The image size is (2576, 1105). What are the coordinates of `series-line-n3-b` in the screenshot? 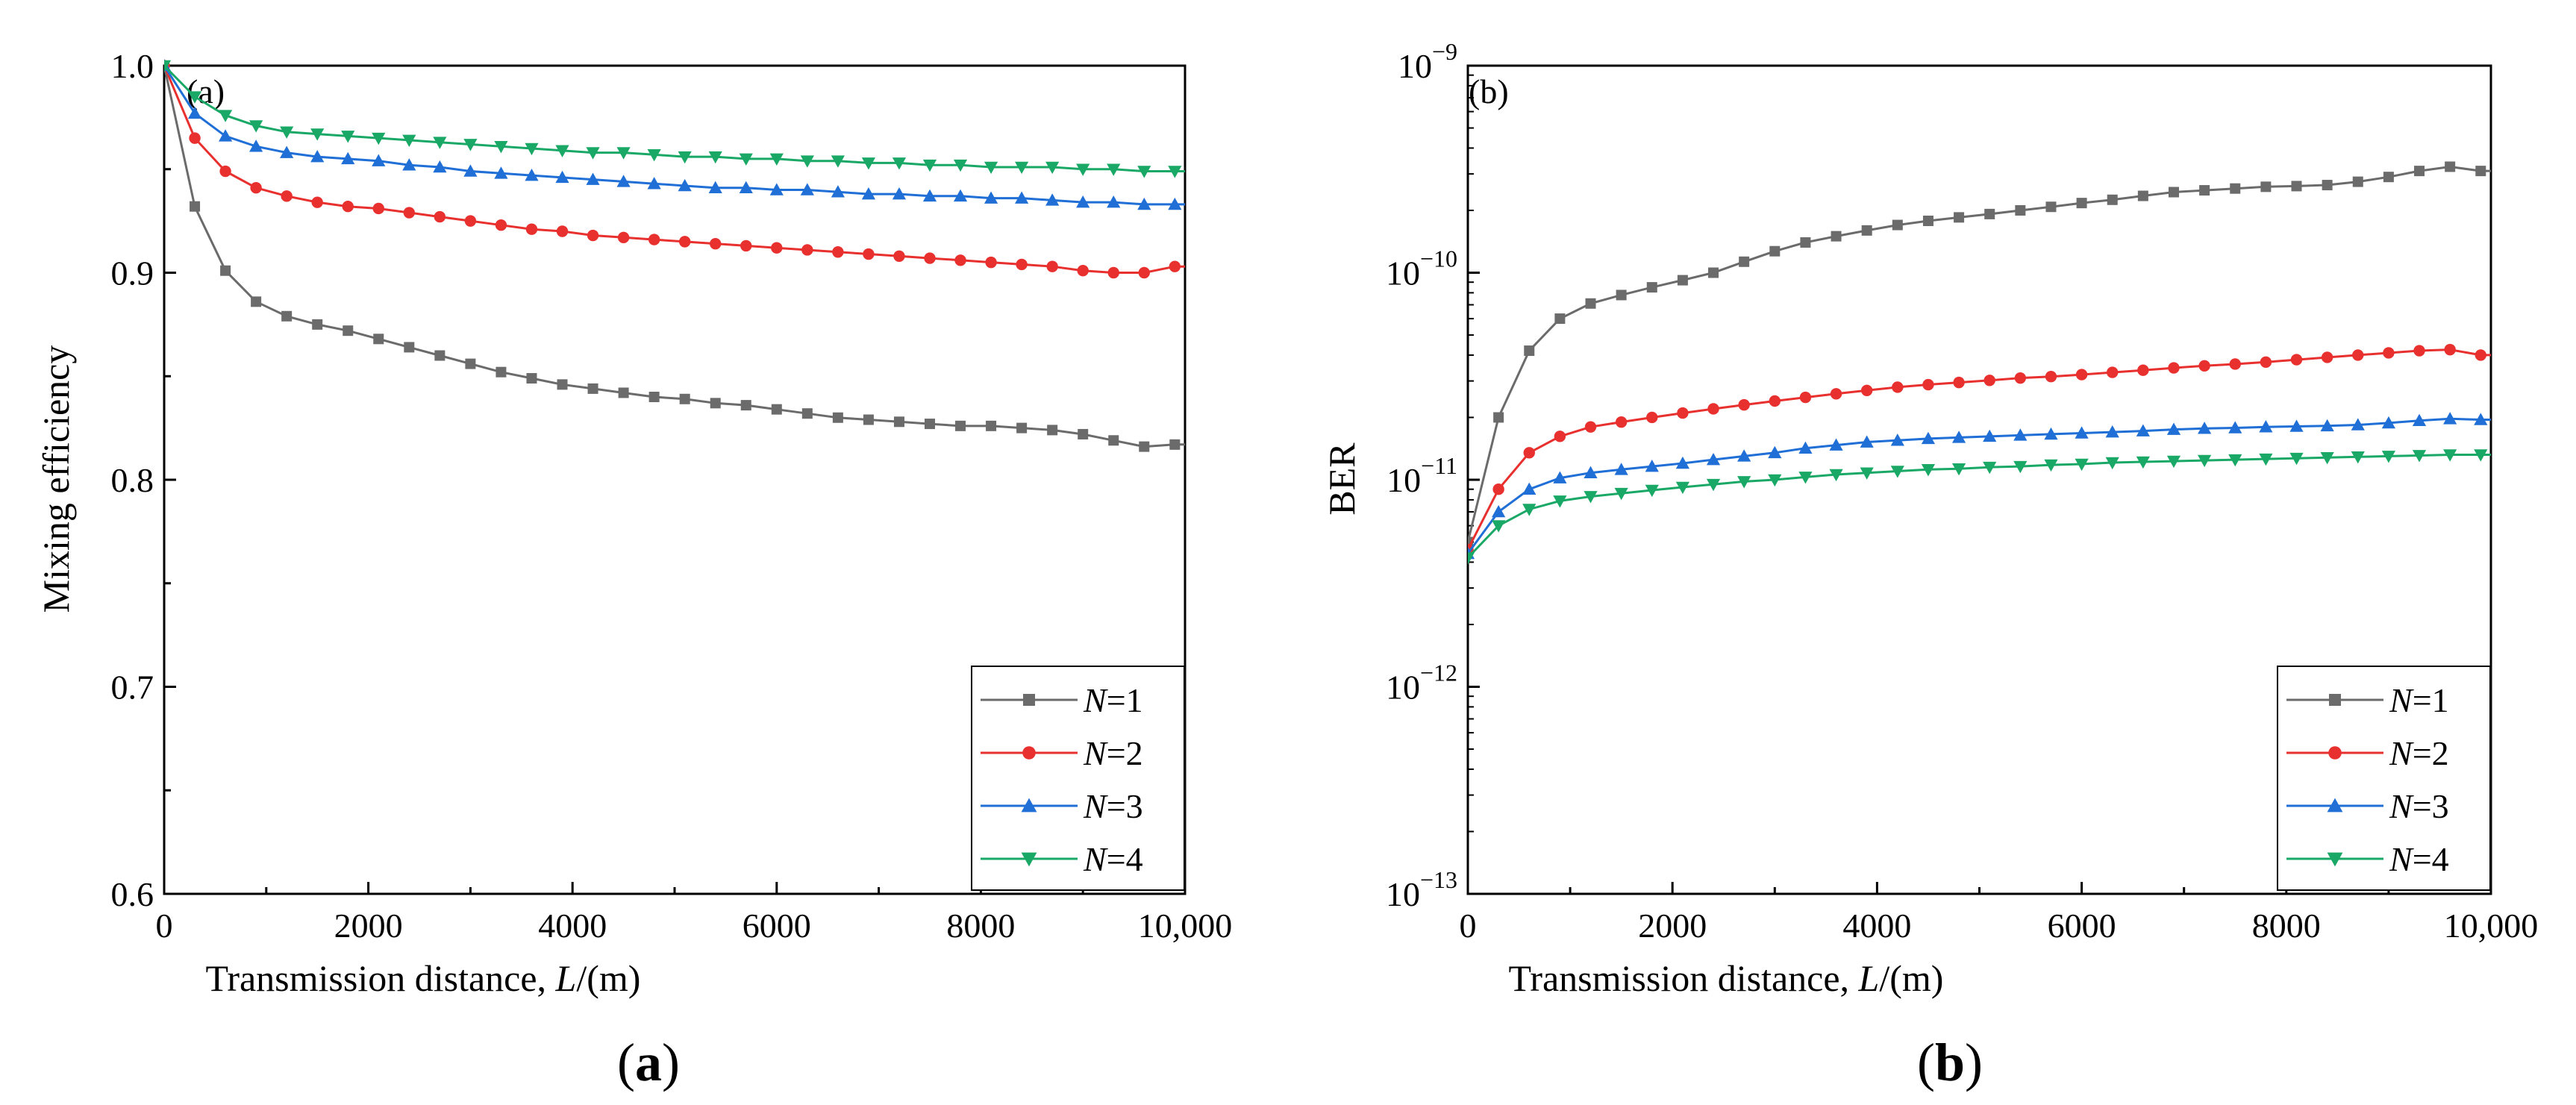 It's located at (1979, 485).